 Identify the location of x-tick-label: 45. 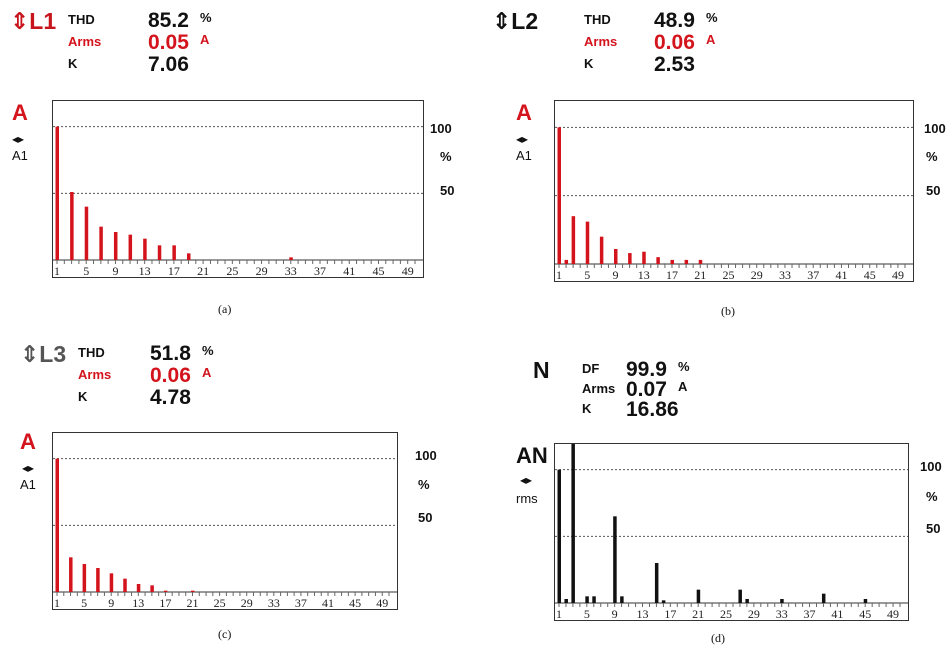
(865, 614).